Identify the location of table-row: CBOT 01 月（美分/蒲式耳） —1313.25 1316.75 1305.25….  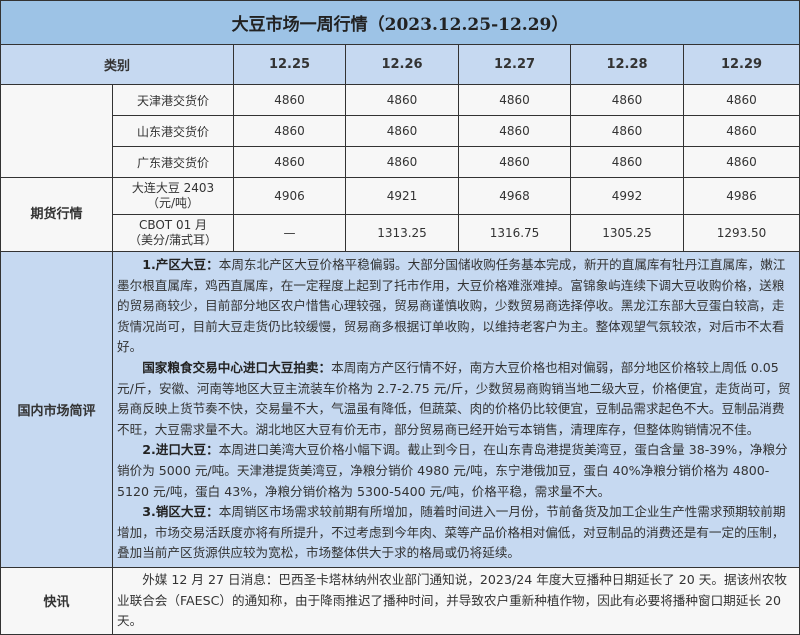
(400, 233).